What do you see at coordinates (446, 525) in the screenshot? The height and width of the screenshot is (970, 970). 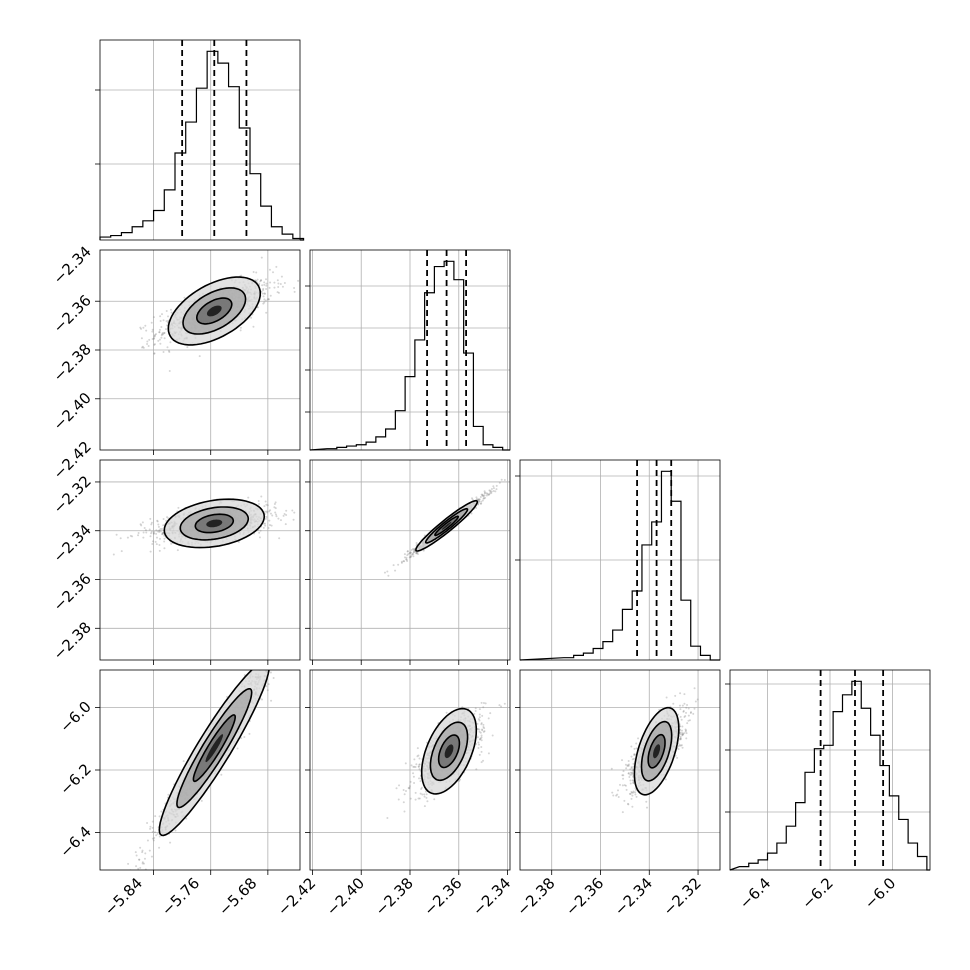 I see `density-fill` at bounding box center [446, 525].